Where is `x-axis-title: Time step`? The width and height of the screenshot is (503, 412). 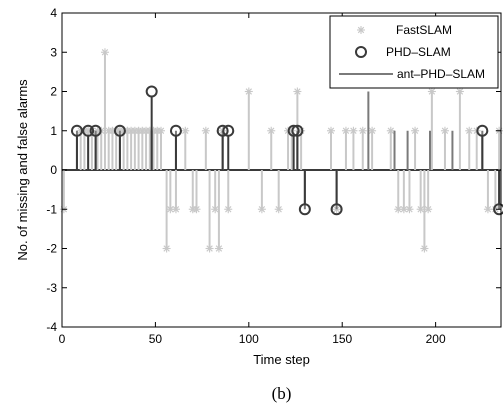 x-axis-title: Time step is located at coordinates (281, 359).